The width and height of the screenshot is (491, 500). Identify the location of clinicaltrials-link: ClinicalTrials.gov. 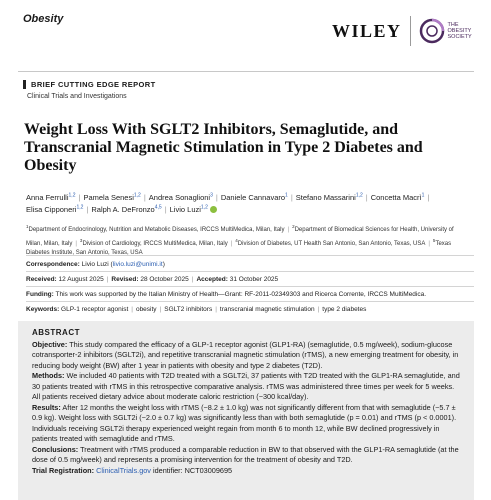
(123, 470).